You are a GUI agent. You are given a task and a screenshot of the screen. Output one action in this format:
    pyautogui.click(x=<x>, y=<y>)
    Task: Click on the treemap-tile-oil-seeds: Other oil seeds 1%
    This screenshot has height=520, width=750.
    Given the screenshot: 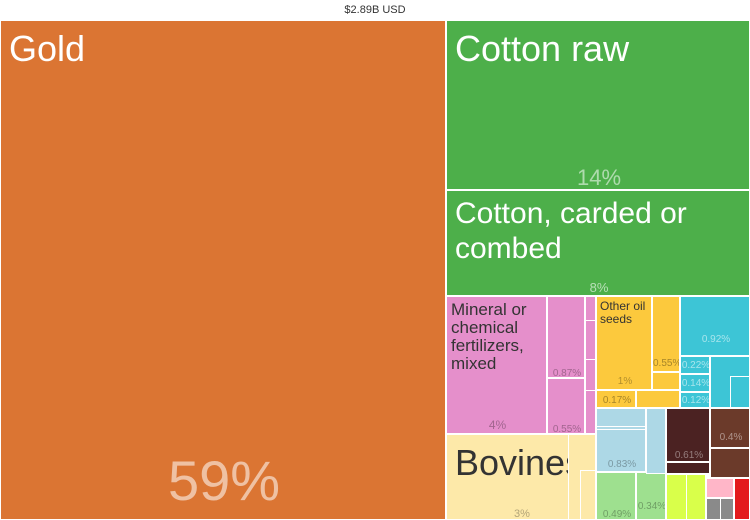 What is the action you would take?
    pyautogui.click(x=624, y=343)
    